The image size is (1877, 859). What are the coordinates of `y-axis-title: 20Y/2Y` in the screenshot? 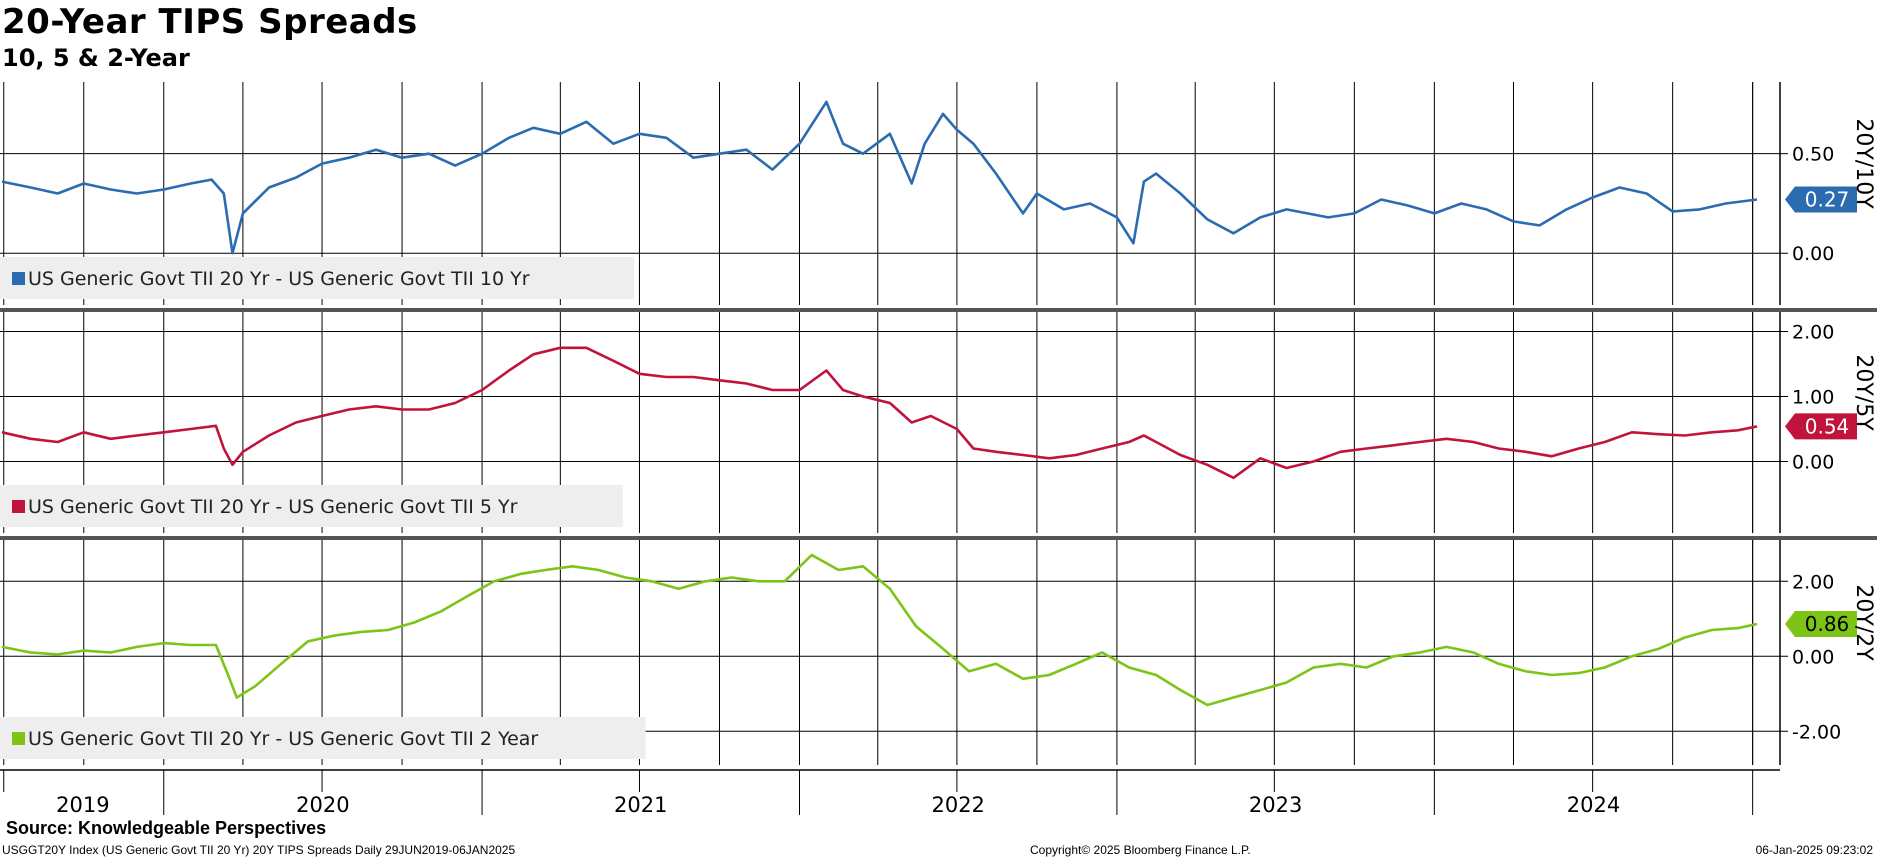 It's located at (1863, 622).